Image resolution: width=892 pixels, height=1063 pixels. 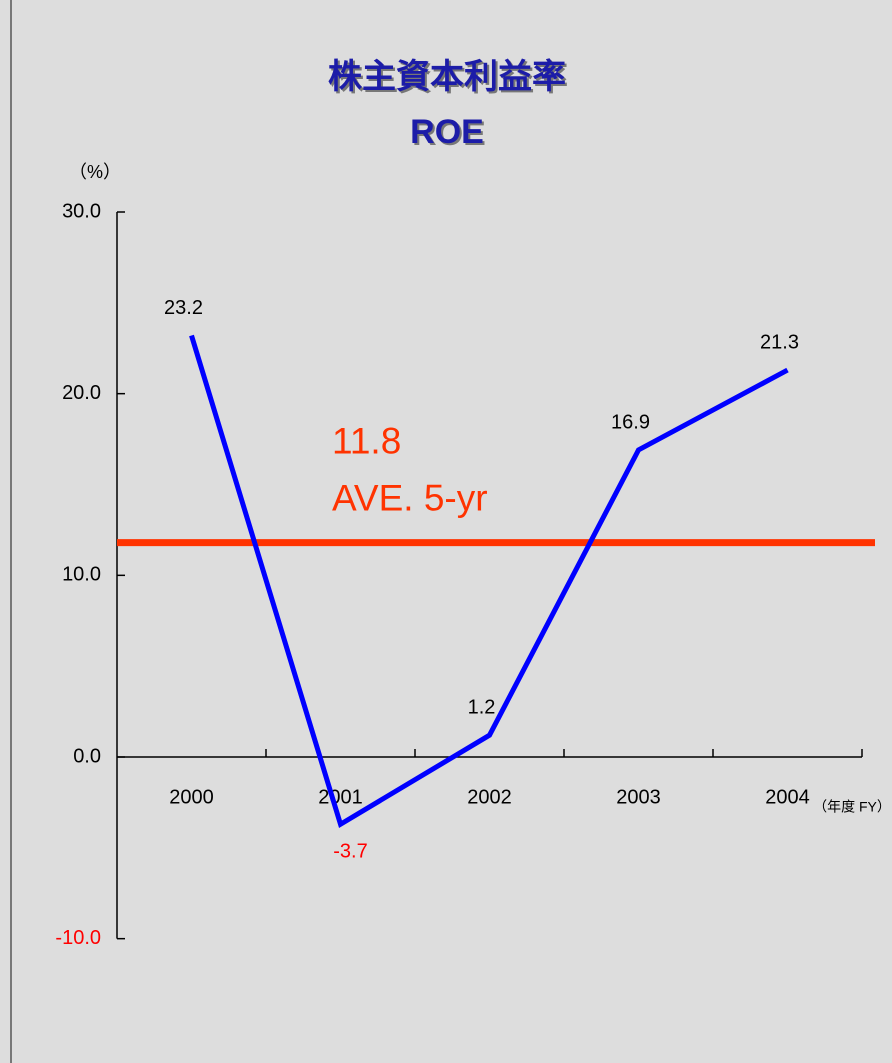 I want to click on y-tick-label: 10.0, so click(x=81, y=575).